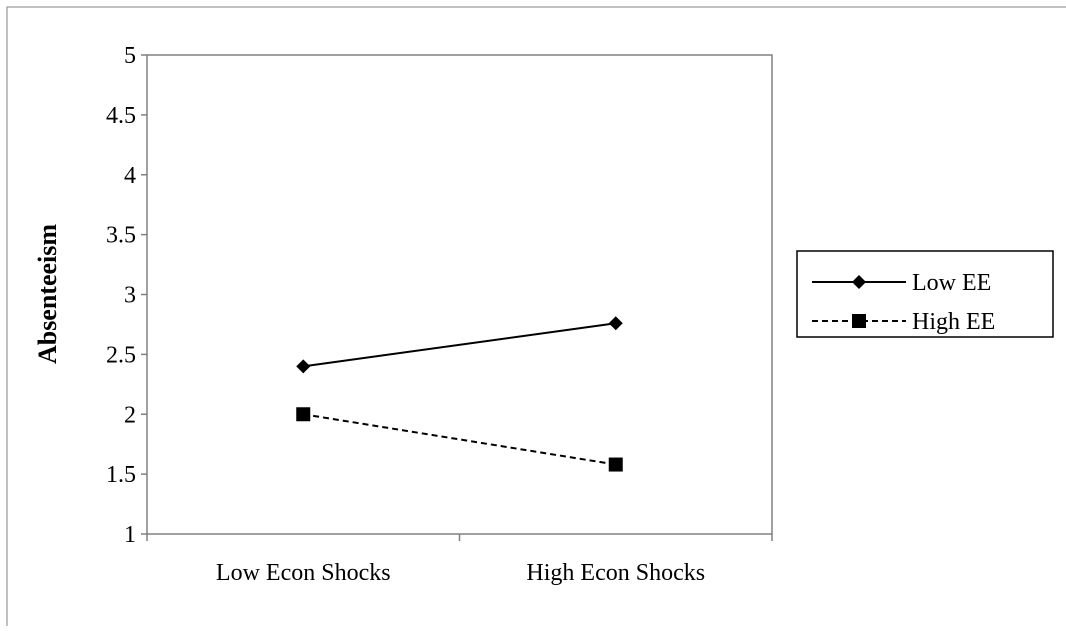 The width and height of the screenshot is (1066, 631). I want to click on legend-label-low-ee: Low EE, so click(951, 283).